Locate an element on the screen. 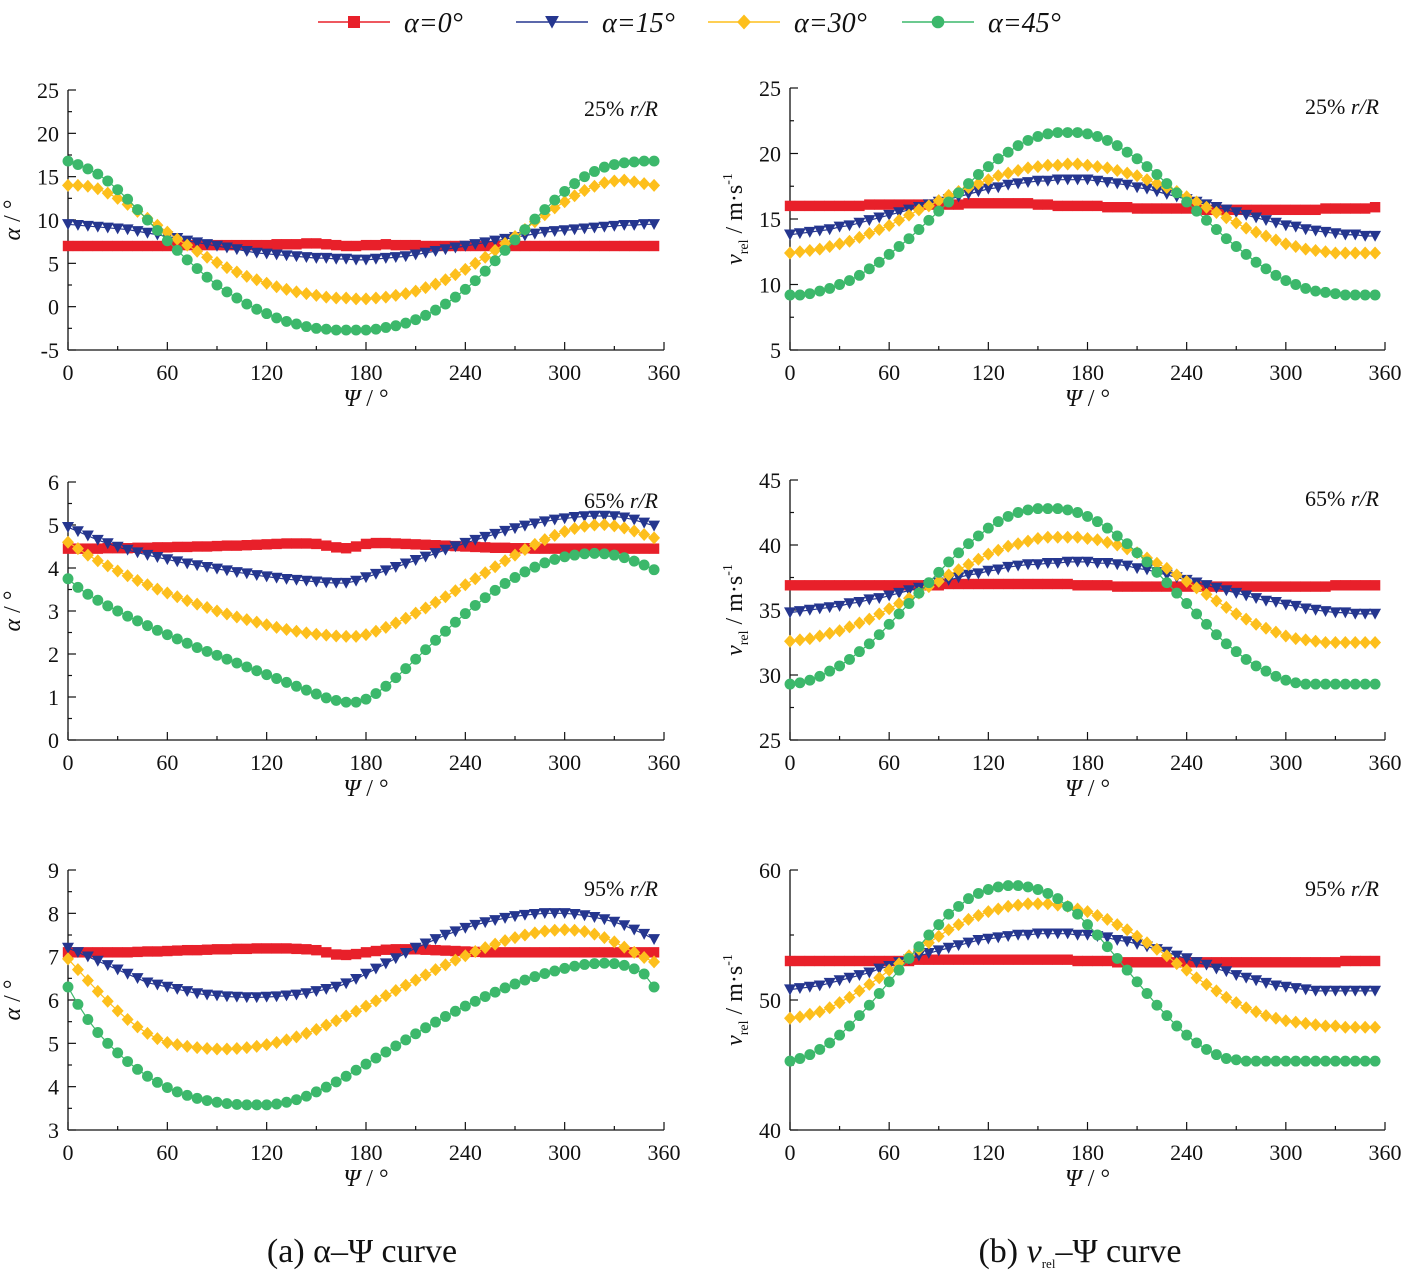 This screenshot has width=1409, height=1280. y-tick-label: 15 is located at coordinates (48, 177).